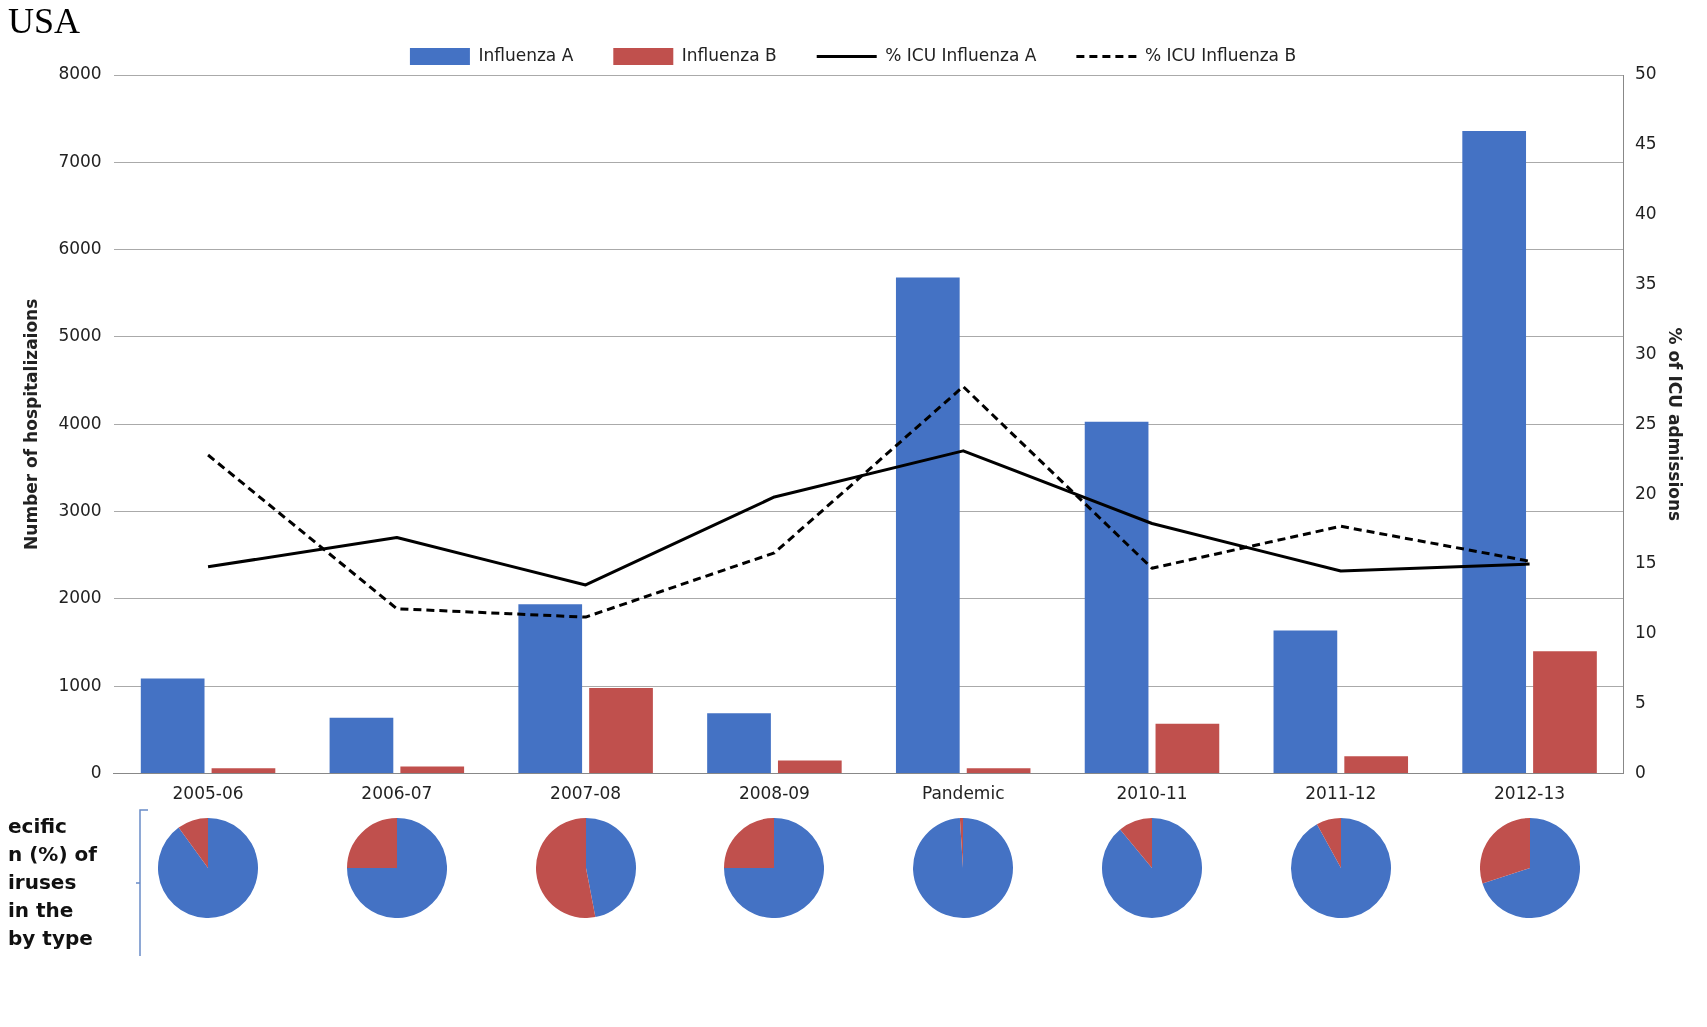 The width and height of the screenshot is (1707, 1027). Describe the element at coordinates (774, 793) in the screenshot. I see `x-tick-label: 2008-09` at that location.